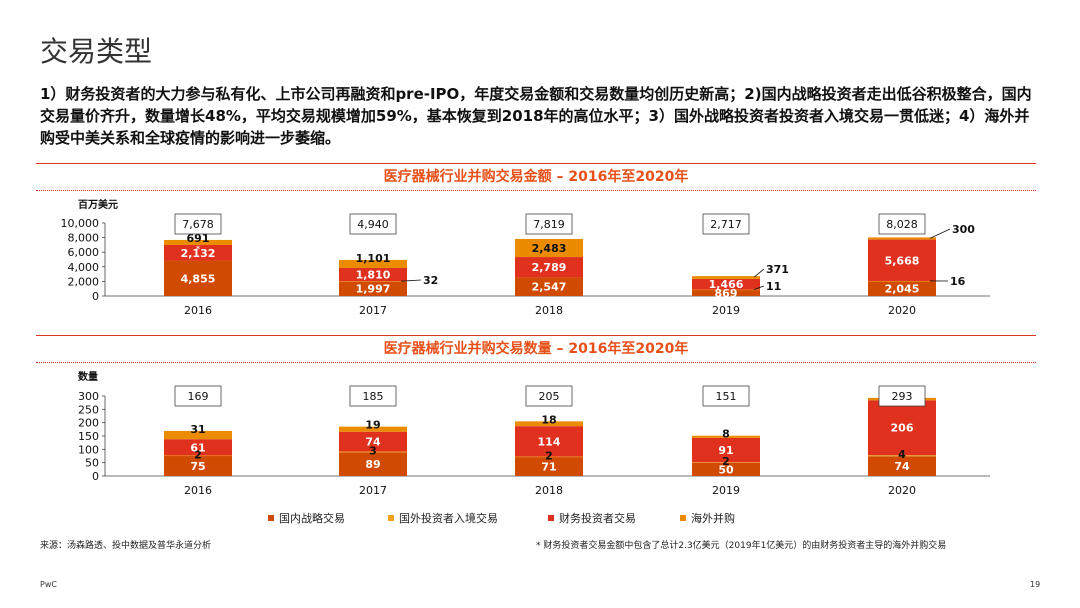 This screenshot has width=1080, height=608. Describe the element at coordinates (536, 349) in the screenshot. I see `chart2-title: 医疗器械行业并购交易数量 – 2016年至2020年` at that location.